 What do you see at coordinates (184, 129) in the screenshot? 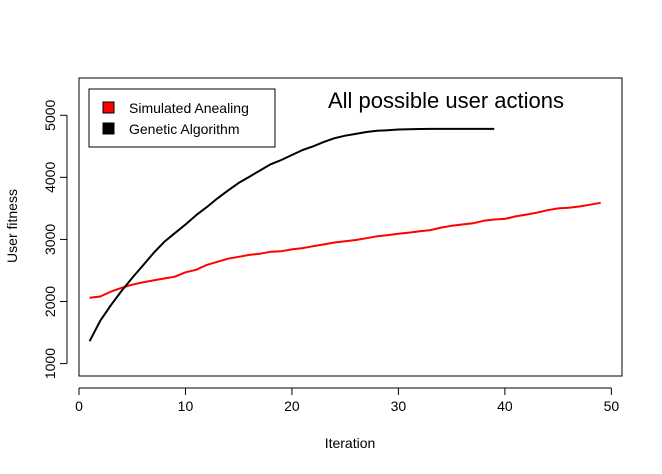
I see `legend-label-genetic-algorithm: Genetic Algorithm` at bounding box center [184, 129].